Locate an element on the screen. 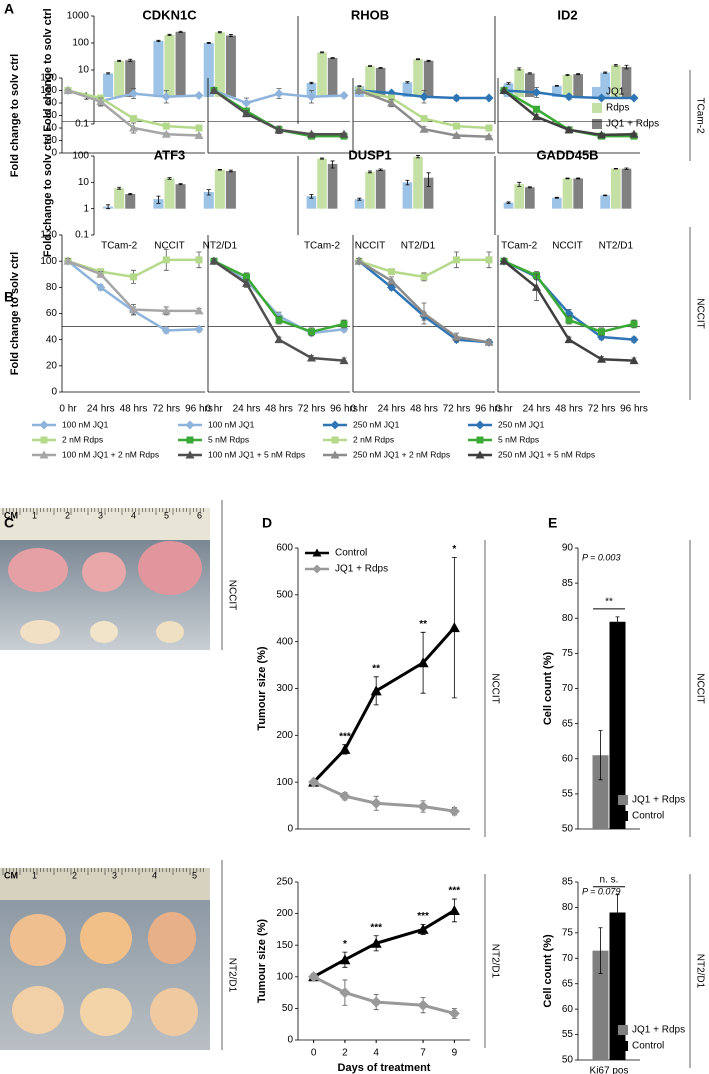 The image size is (709, 1074). p-value: P = 0.079 is located at coordinates (601, 891).